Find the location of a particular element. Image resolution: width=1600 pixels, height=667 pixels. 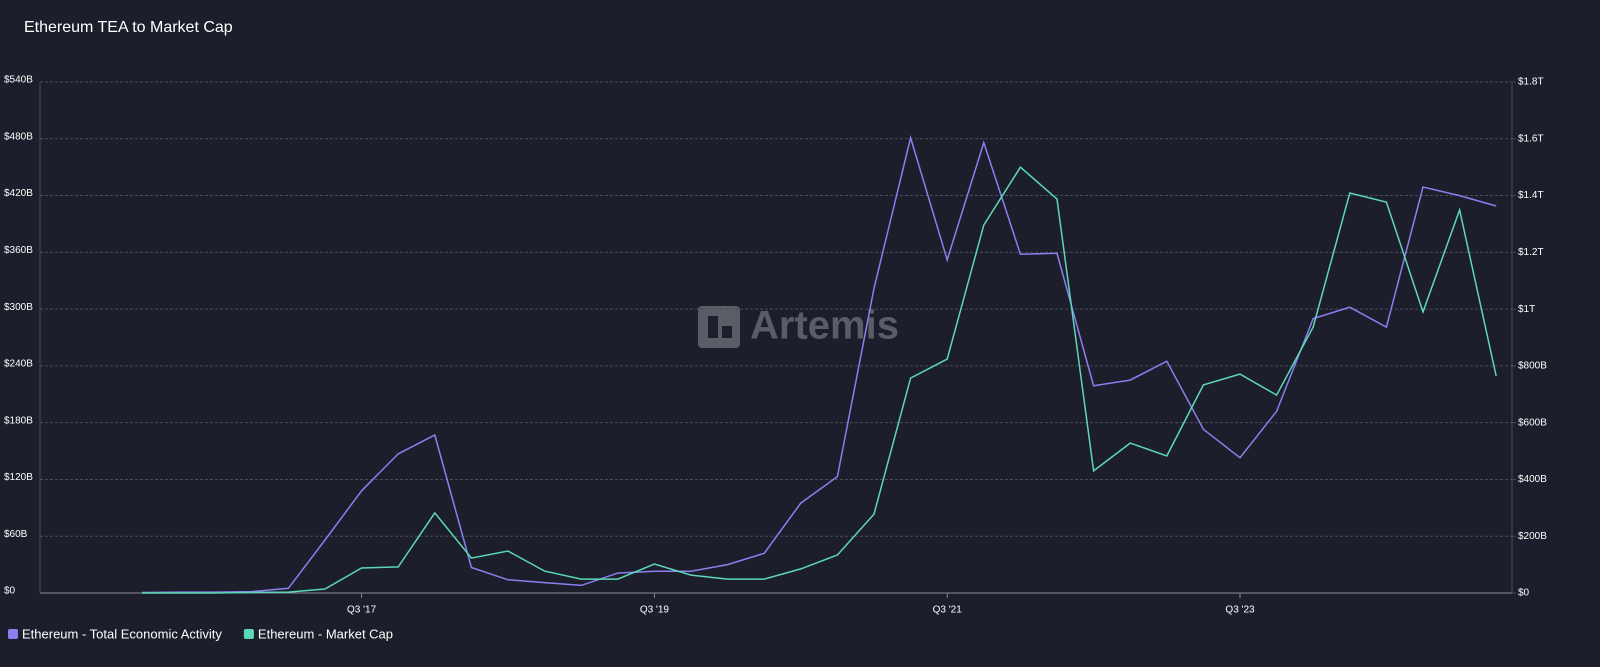

y2-tick-label: $1T is located at coordinates (1526, 309).